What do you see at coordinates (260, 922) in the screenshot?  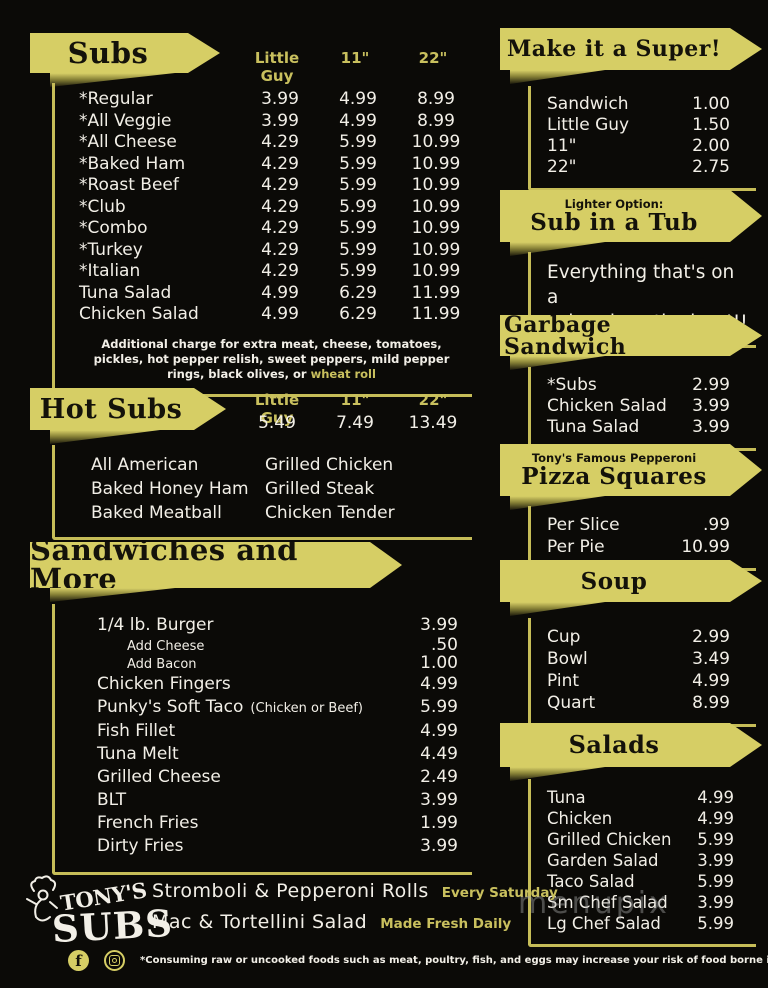 I see `special-name: Mac & Tortellini Salad` at bounding box center [260, 922].